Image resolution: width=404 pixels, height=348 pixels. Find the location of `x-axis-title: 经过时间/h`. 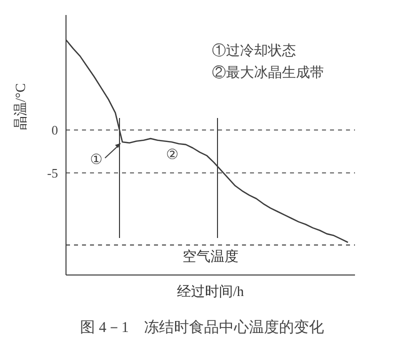

x-axis-title: 经过时间/h is located at coordinates (210, 292).